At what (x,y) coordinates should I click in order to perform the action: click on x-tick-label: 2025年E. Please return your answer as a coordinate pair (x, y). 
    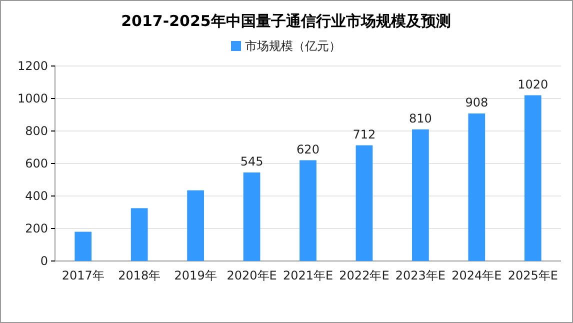
    Looking at the image, I should click on (533, 275).